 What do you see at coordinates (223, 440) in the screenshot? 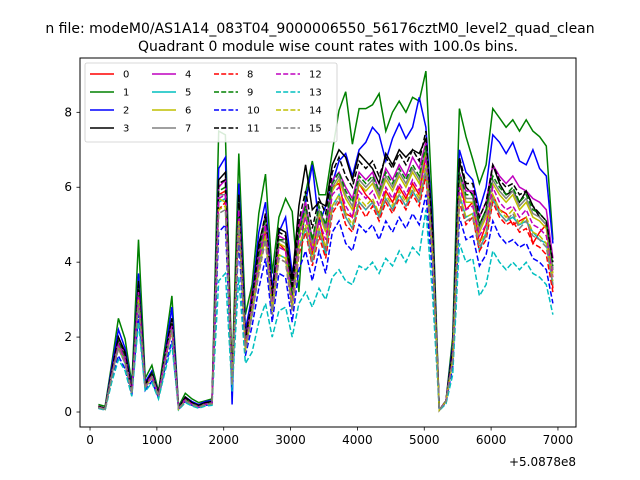
I see `x-tick-label: 2000` at bounding box center [223, 440].